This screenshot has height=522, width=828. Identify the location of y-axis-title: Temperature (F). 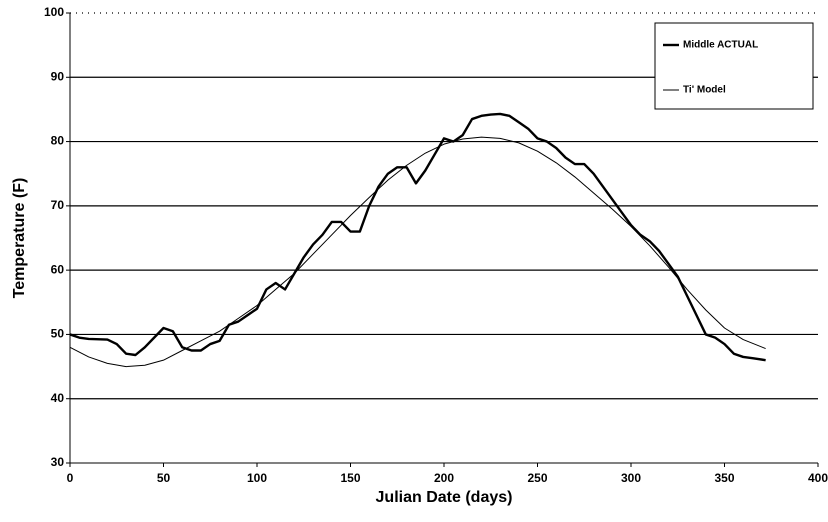
(19, 238).